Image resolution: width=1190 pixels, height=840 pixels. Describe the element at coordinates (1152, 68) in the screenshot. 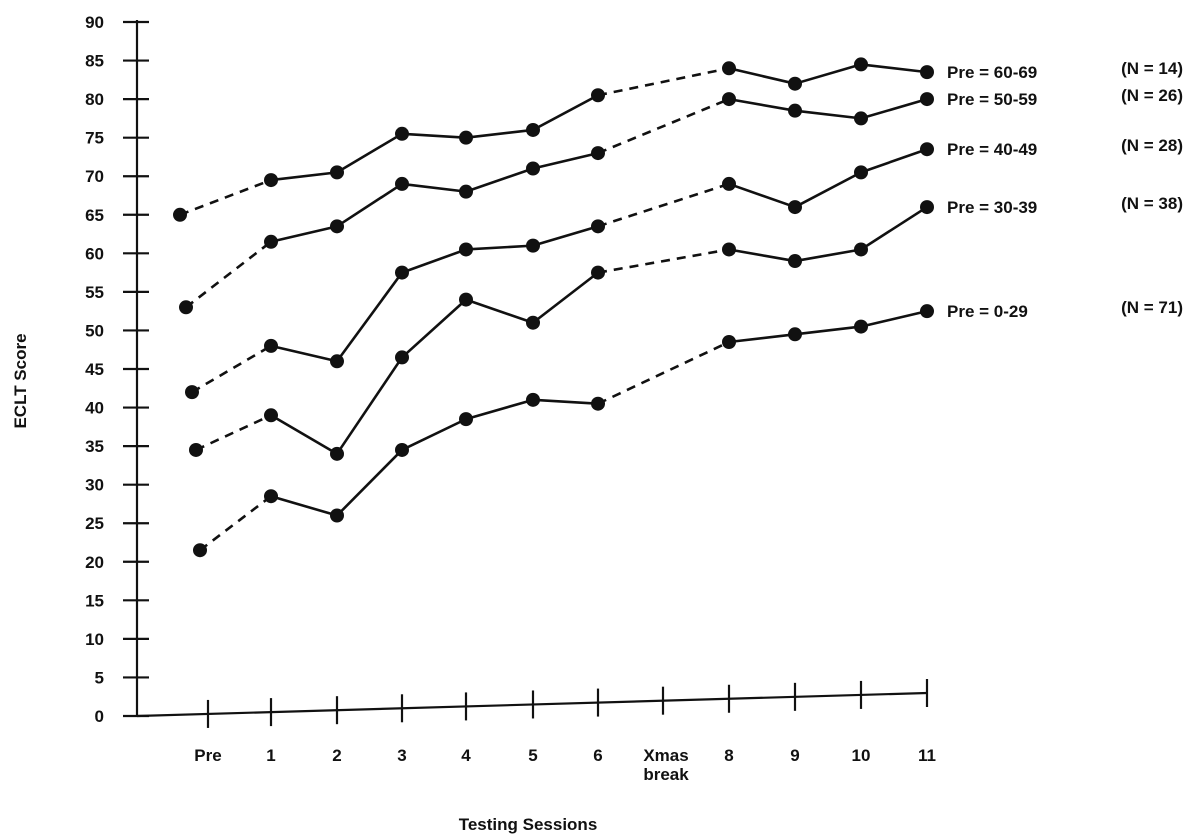

I see `series-n-label: (N = 14)` at that location.